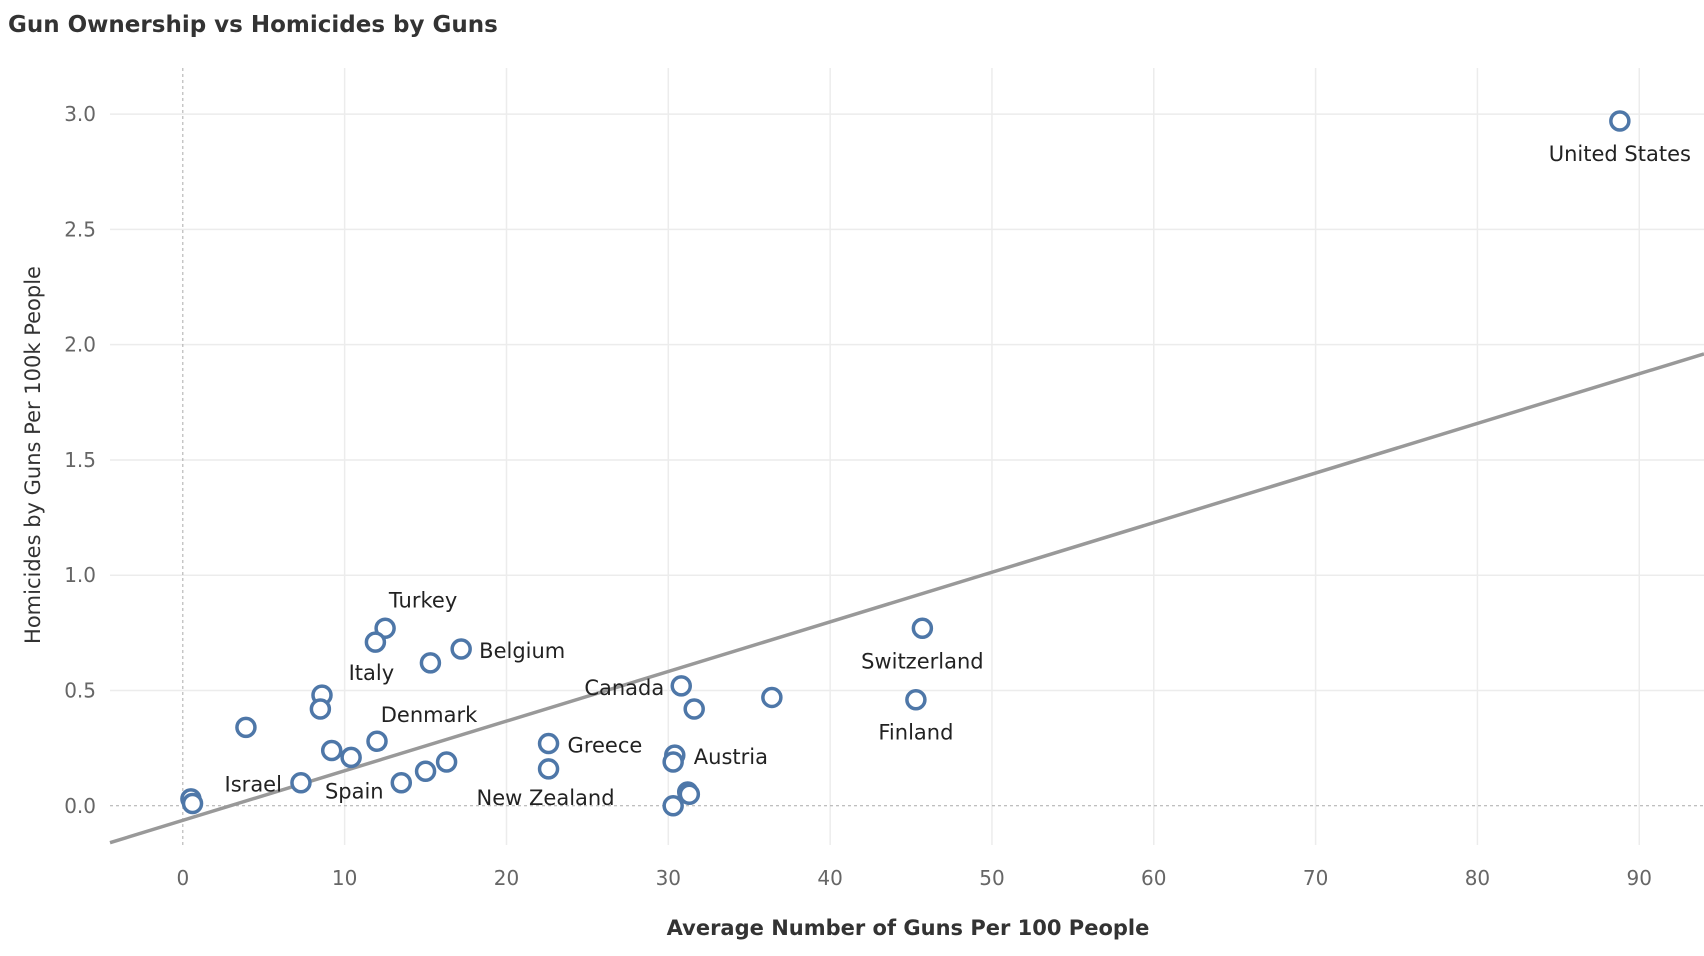 Image resolution: width=1704 pixels, height=956 pixels. Describe the element at coordinates (668, 878) in the screenshot. I see `x-tick-label: 30` at that location.